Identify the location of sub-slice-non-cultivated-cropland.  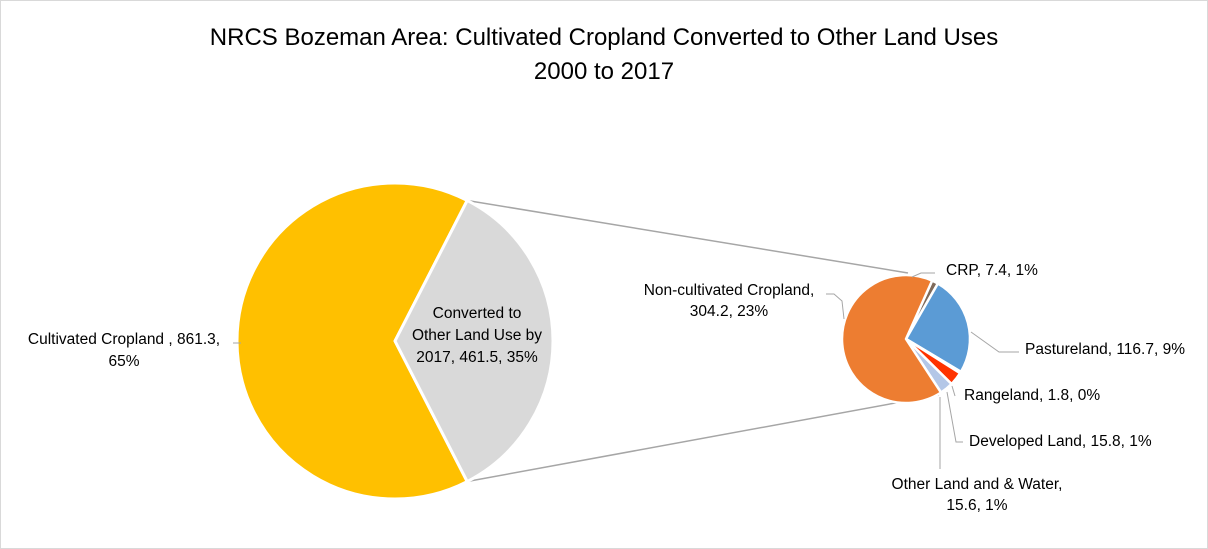
(891, 339).